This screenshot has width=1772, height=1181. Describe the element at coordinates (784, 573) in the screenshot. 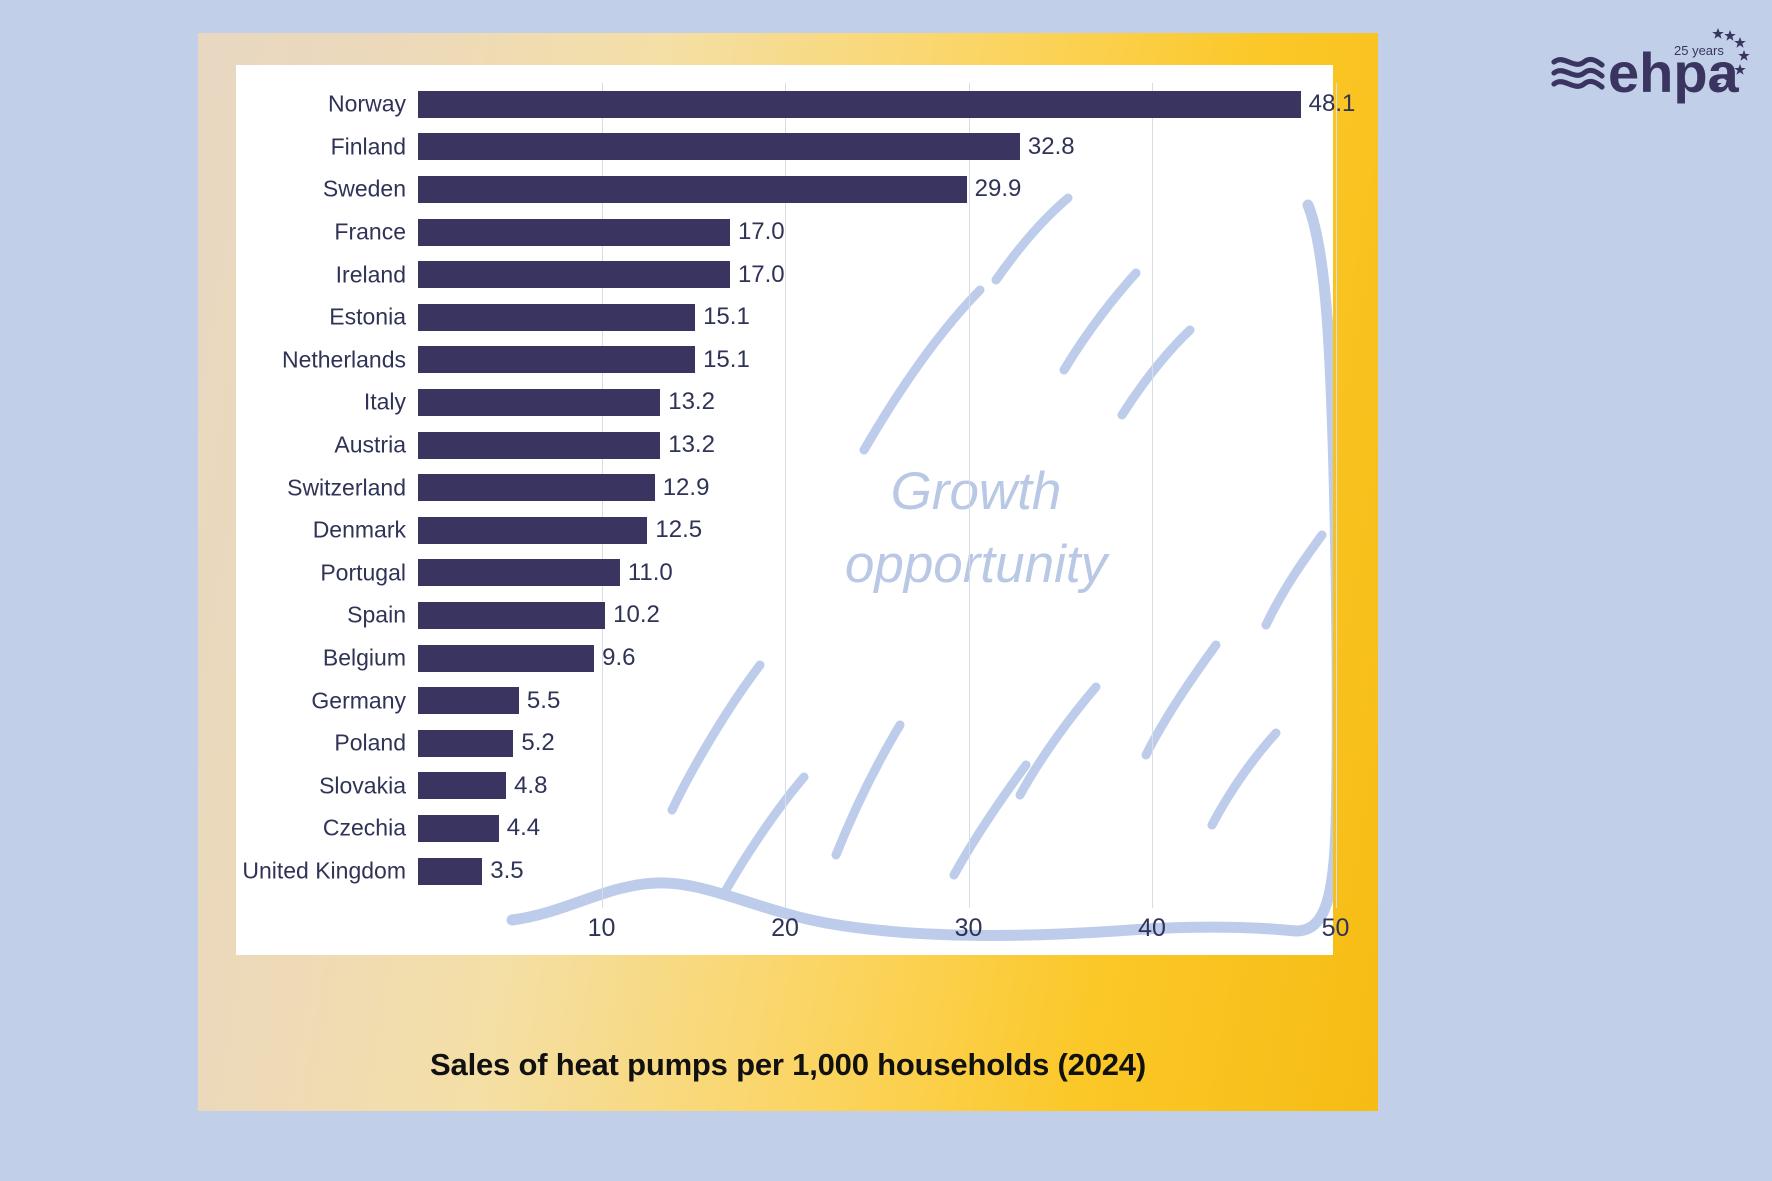

I see `bar-row: Portugal 11.0` at that location.